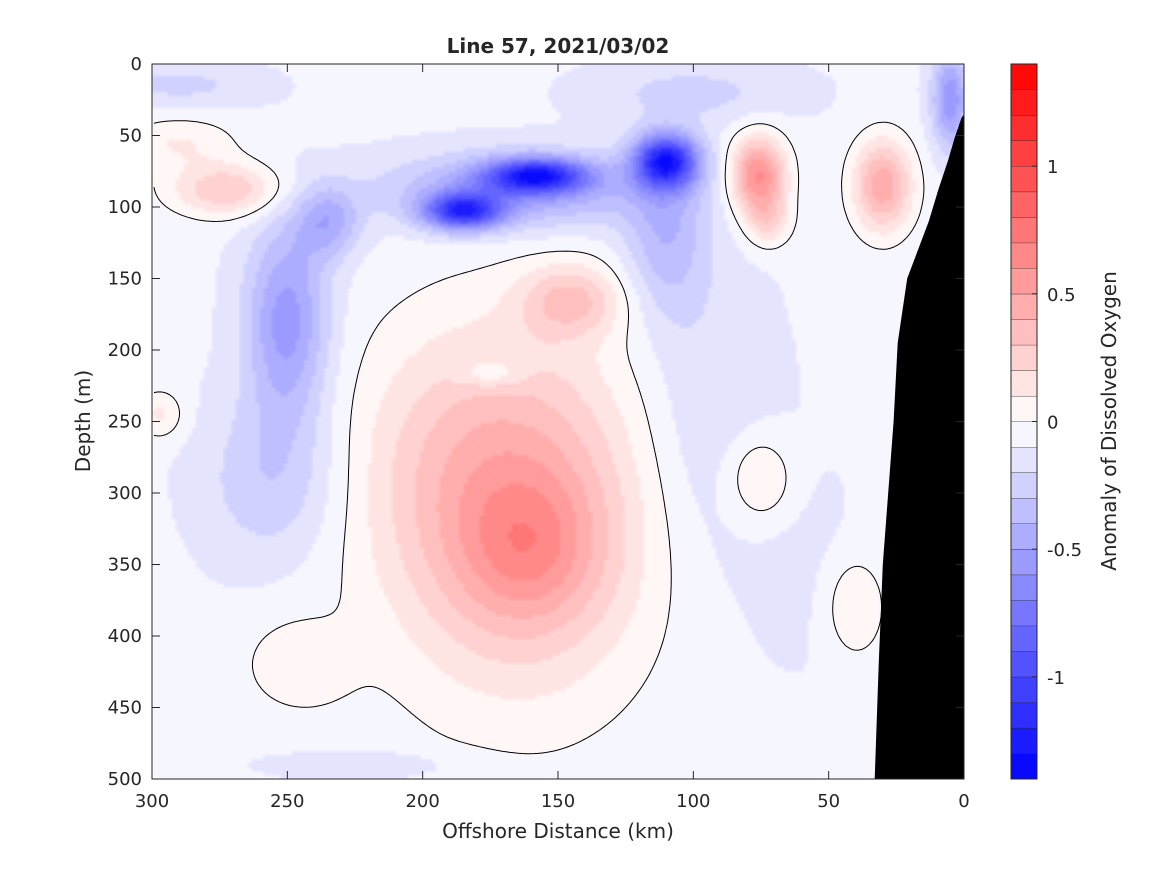  What do you see at coordinates (1061, 295) in the screenshot?
I see `colorbar-tick-label: 0.5` at bounding box center [1061, 295].